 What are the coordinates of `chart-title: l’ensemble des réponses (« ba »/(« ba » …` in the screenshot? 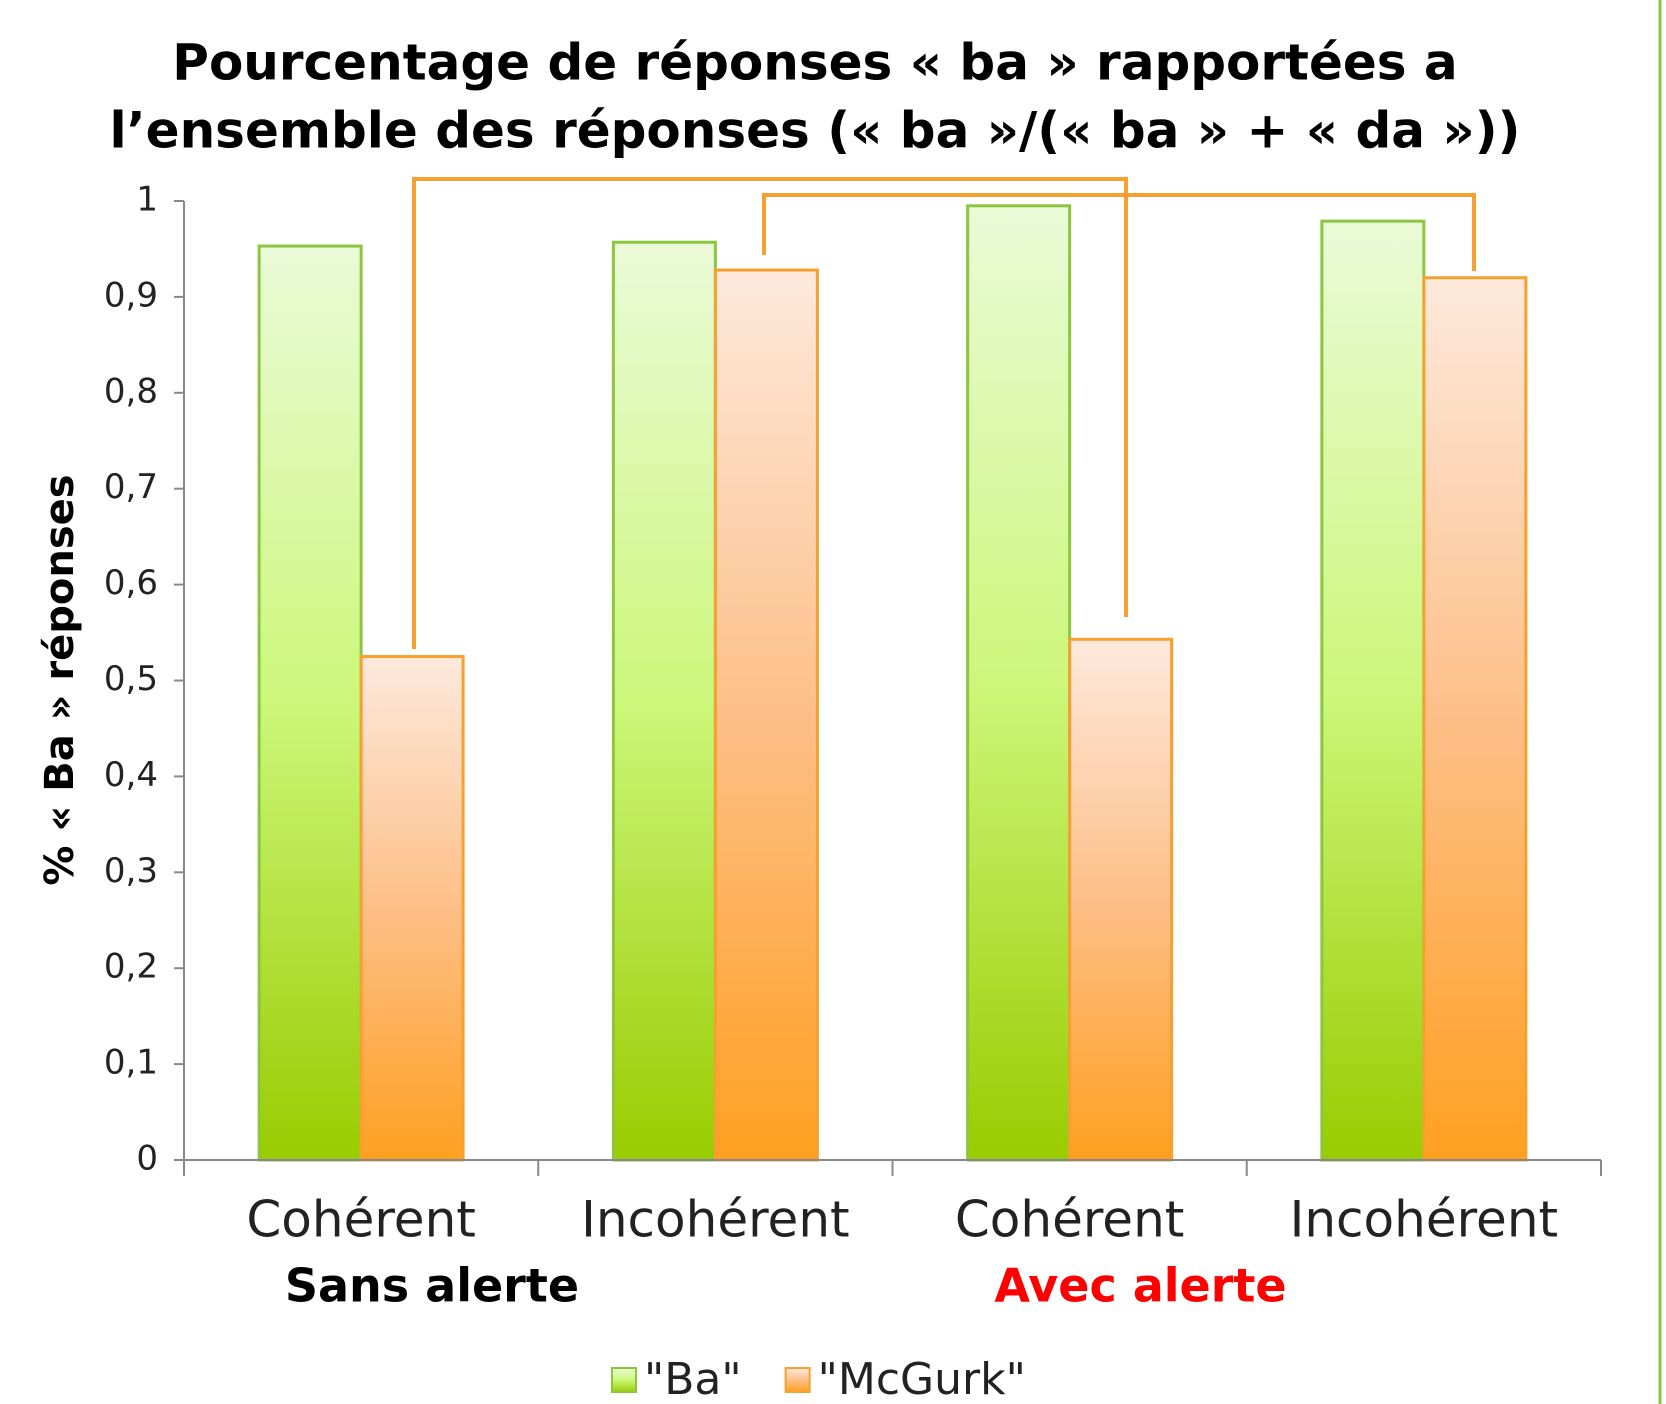 It's located at (815, 131).